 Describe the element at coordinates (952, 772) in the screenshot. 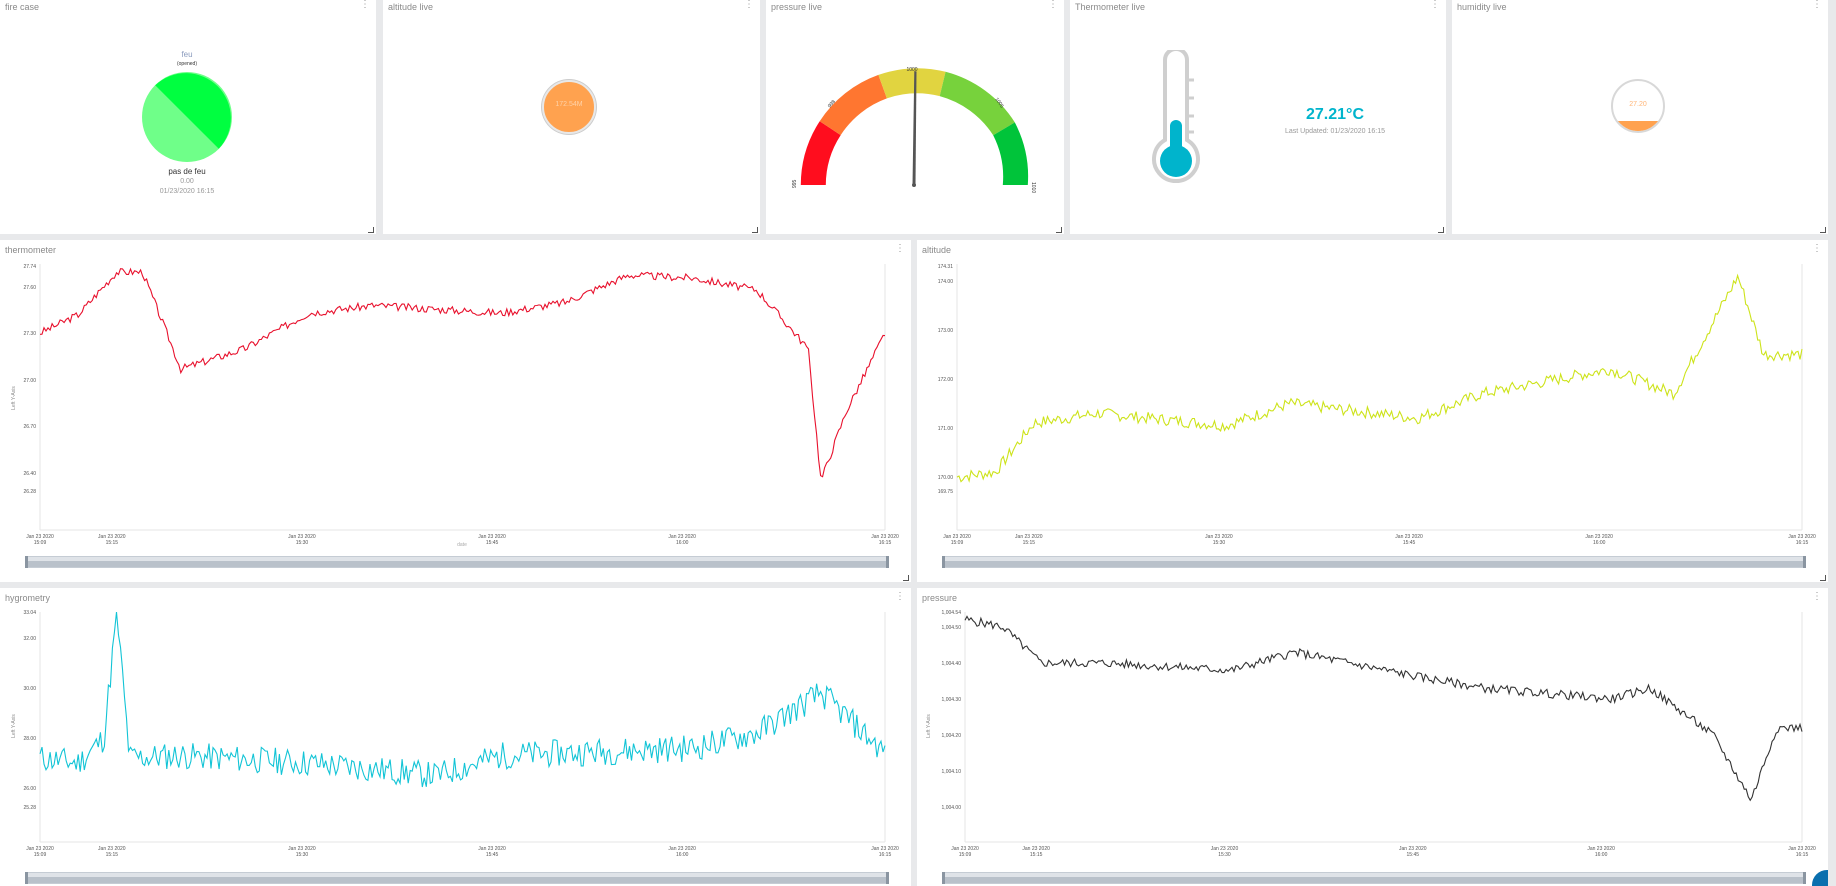

I see `y-tick-label: 1,004.10` at that location.